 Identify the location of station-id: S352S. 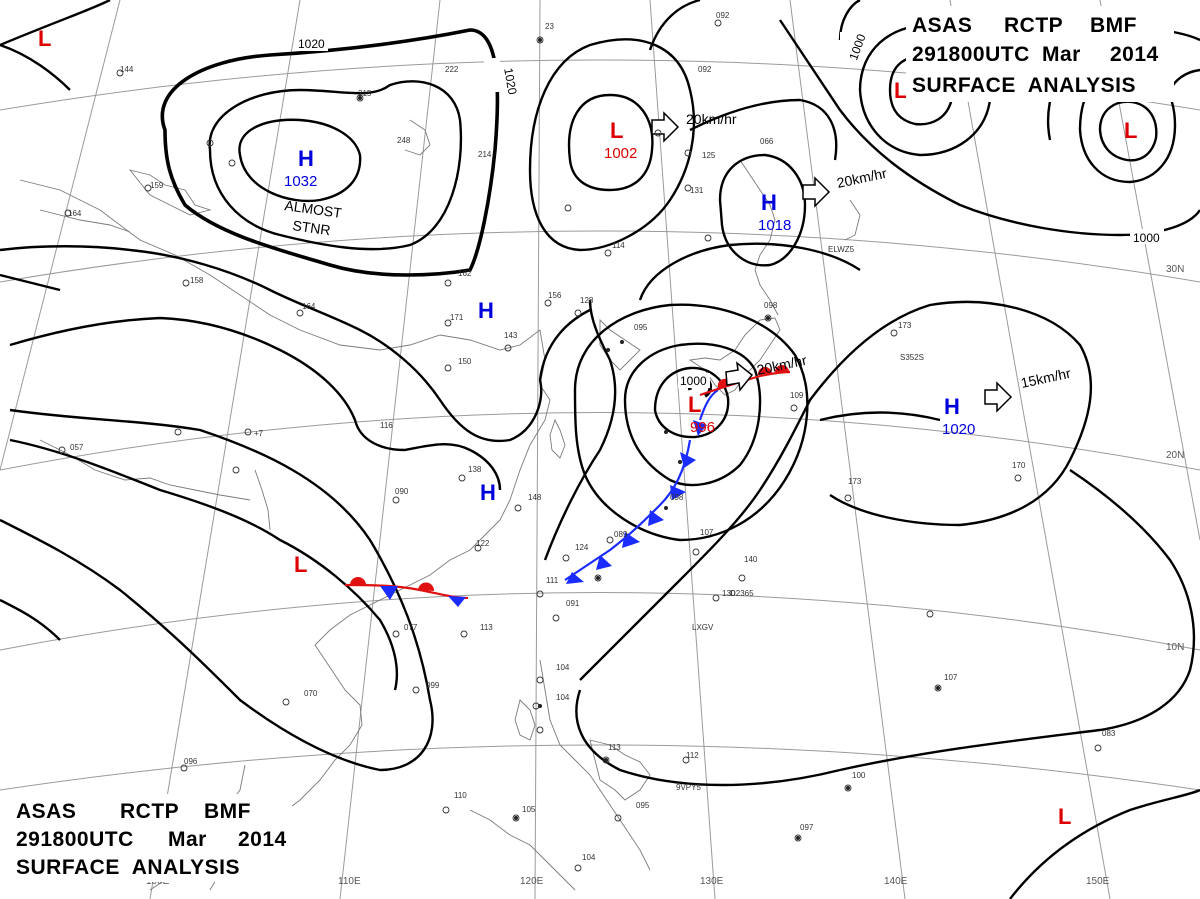
(912, 357).